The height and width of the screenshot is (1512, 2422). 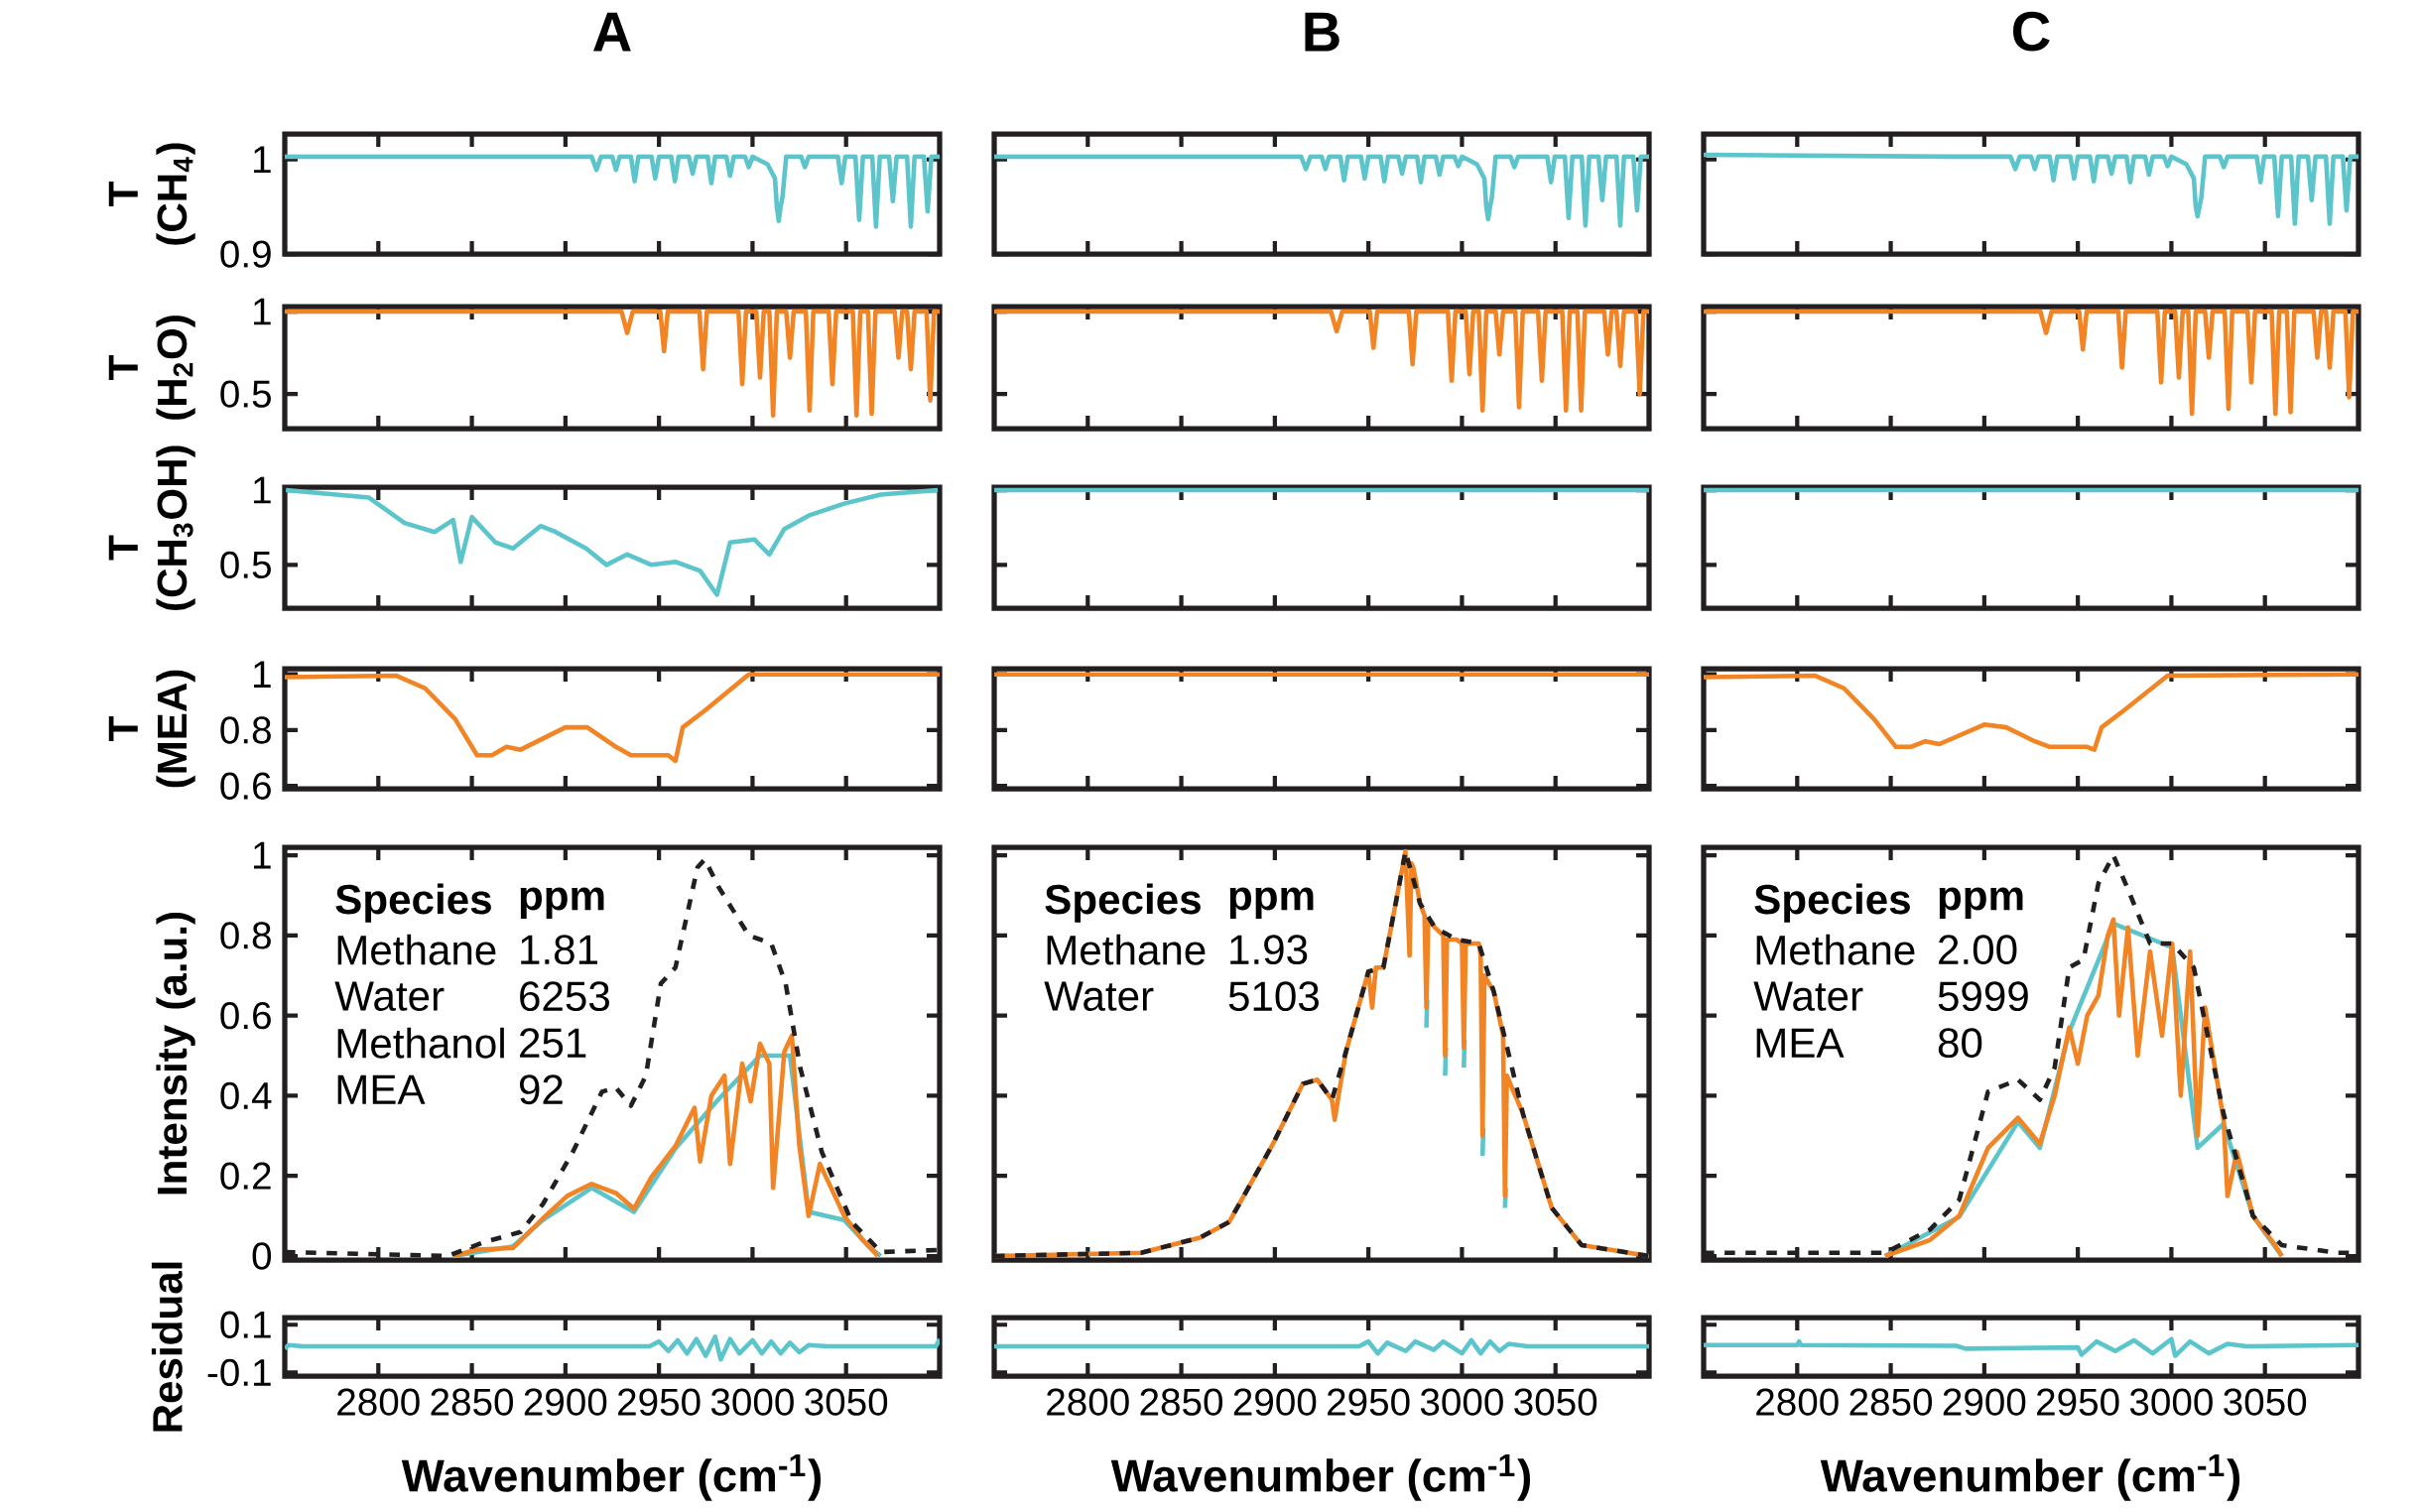 What do you see at coordinates (151, 194) in the screenshot?
I see `y-axis-title: T (CH$_{4}$)` at bounding box center [151, 194].